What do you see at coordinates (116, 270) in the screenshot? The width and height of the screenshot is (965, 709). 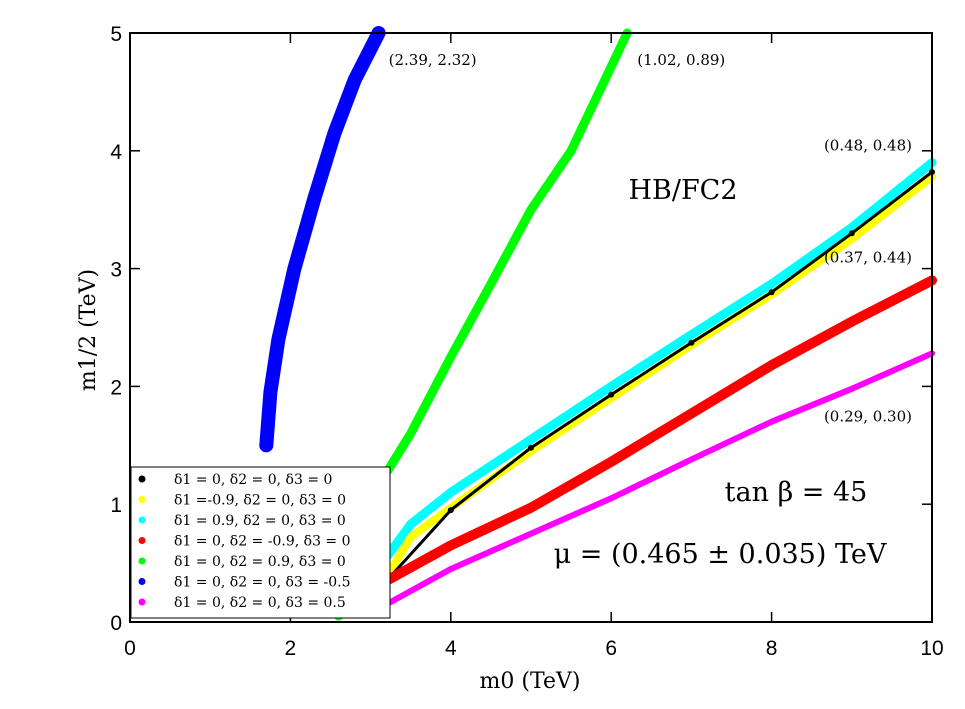 I see `y-tick-label: 3` at bounding box center [116, 270].